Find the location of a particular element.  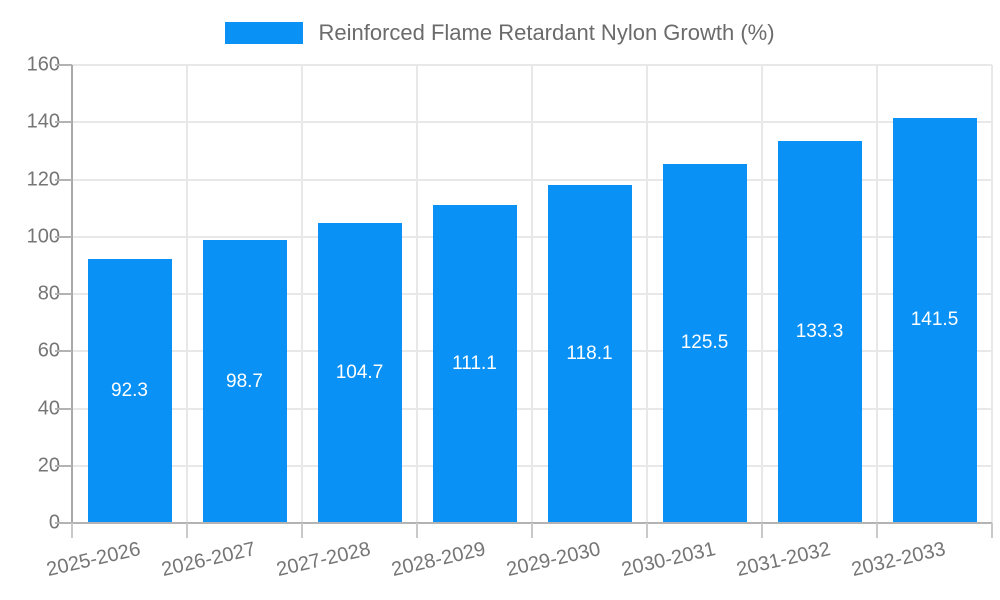

y-axis-tick-label: 60 is located at coordinates (48, 350).